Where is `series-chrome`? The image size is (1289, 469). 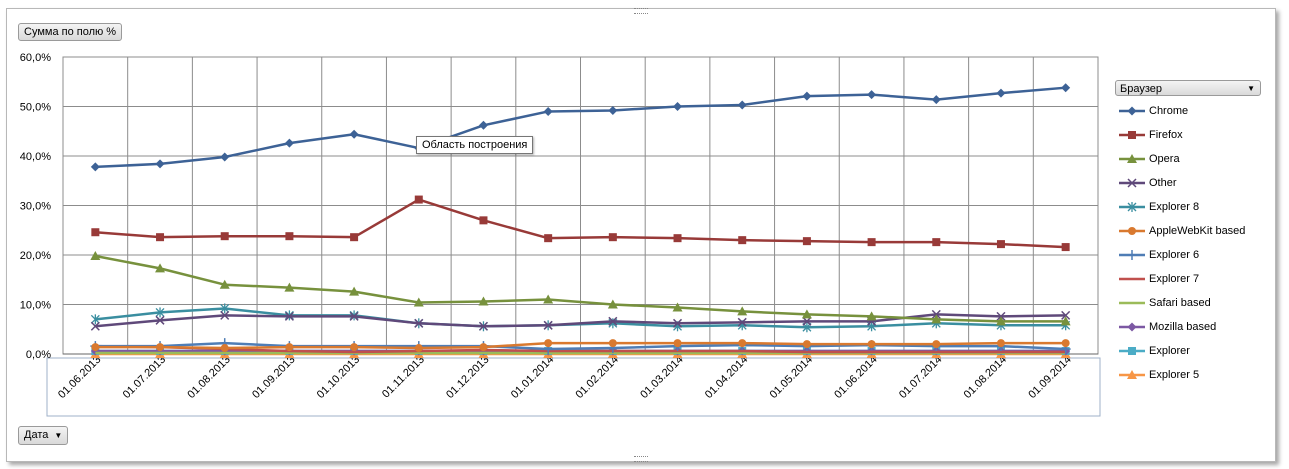 series-chrome is located at coordinates (580, 127).